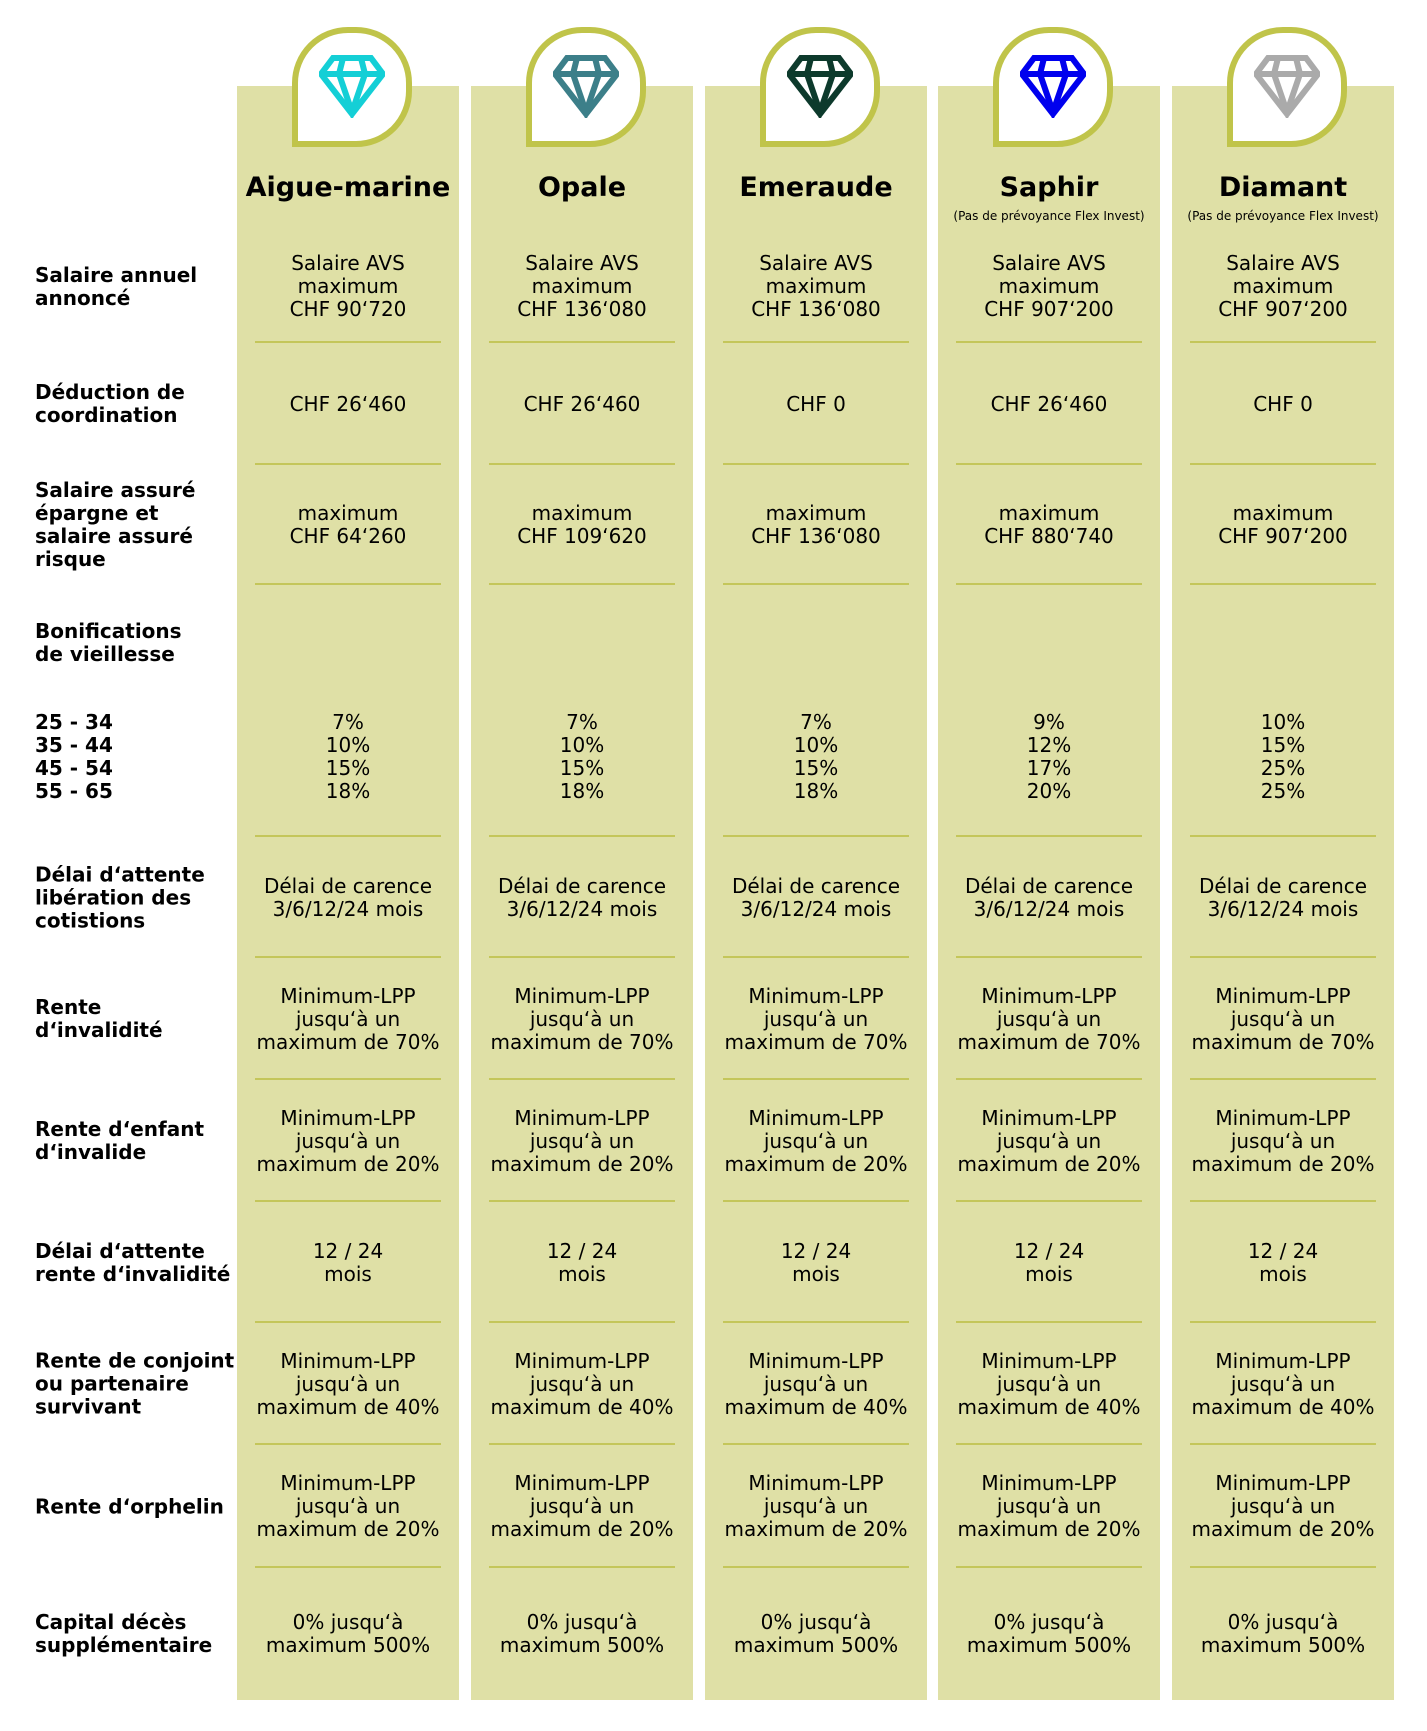 This screenshot has height=1731, width=1427. Describe the element at coordinates (816, 187) in the screenshot. I see `plan-name: Emeraude` at that location.